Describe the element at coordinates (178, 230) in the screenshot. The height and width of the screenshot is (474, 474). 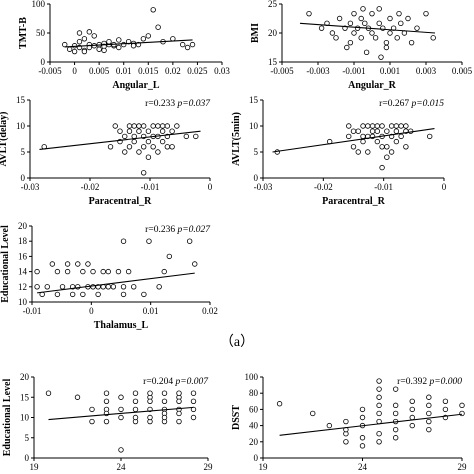
I see `stat-annotation: r=0.236 p=0.027` at that location.